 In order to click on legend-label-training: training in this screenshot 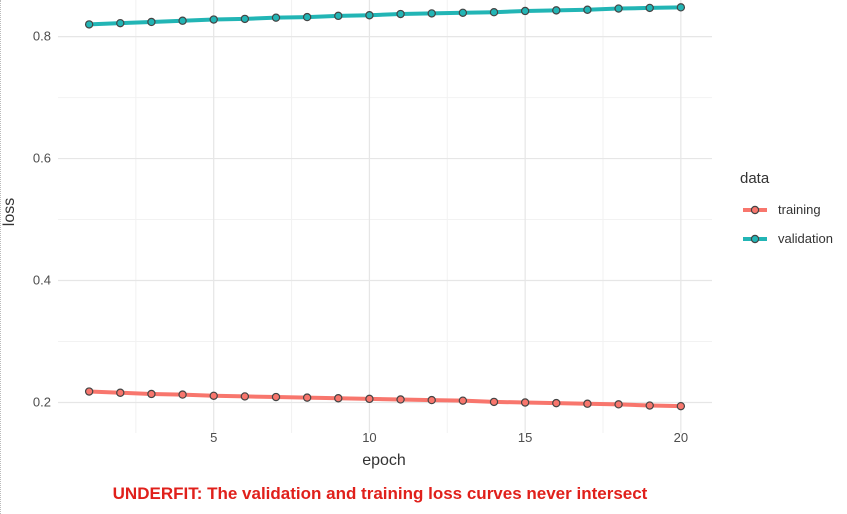, I will do `click(799, 209)`.